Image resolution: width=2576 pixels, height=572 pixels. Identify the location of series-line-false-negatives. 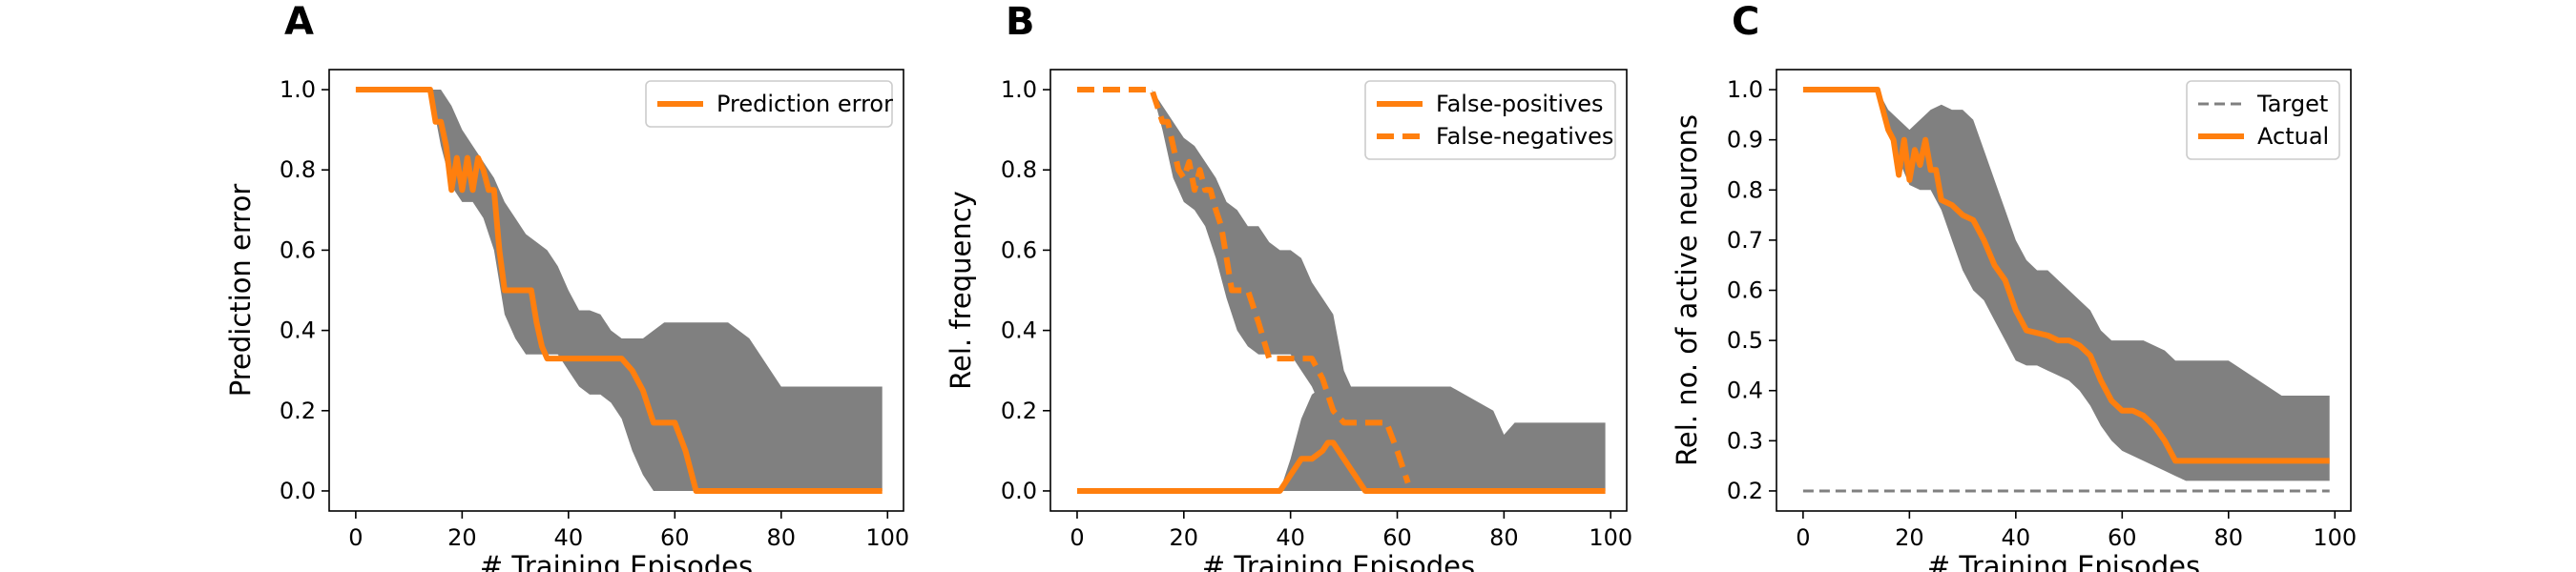
(1244, 285).